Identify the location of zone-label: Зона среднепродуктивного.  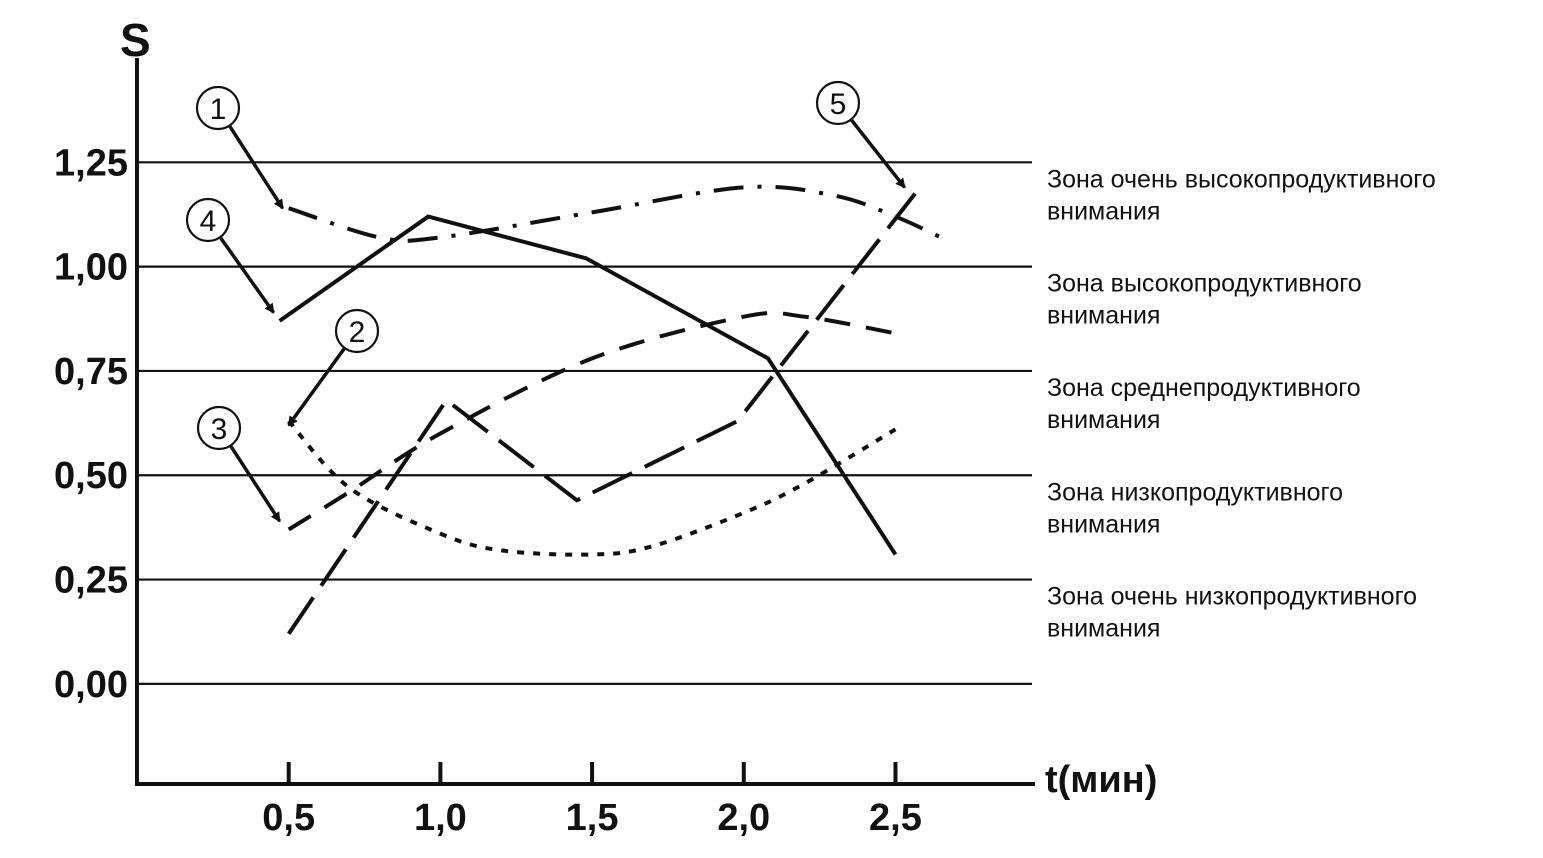
(1204, 388).